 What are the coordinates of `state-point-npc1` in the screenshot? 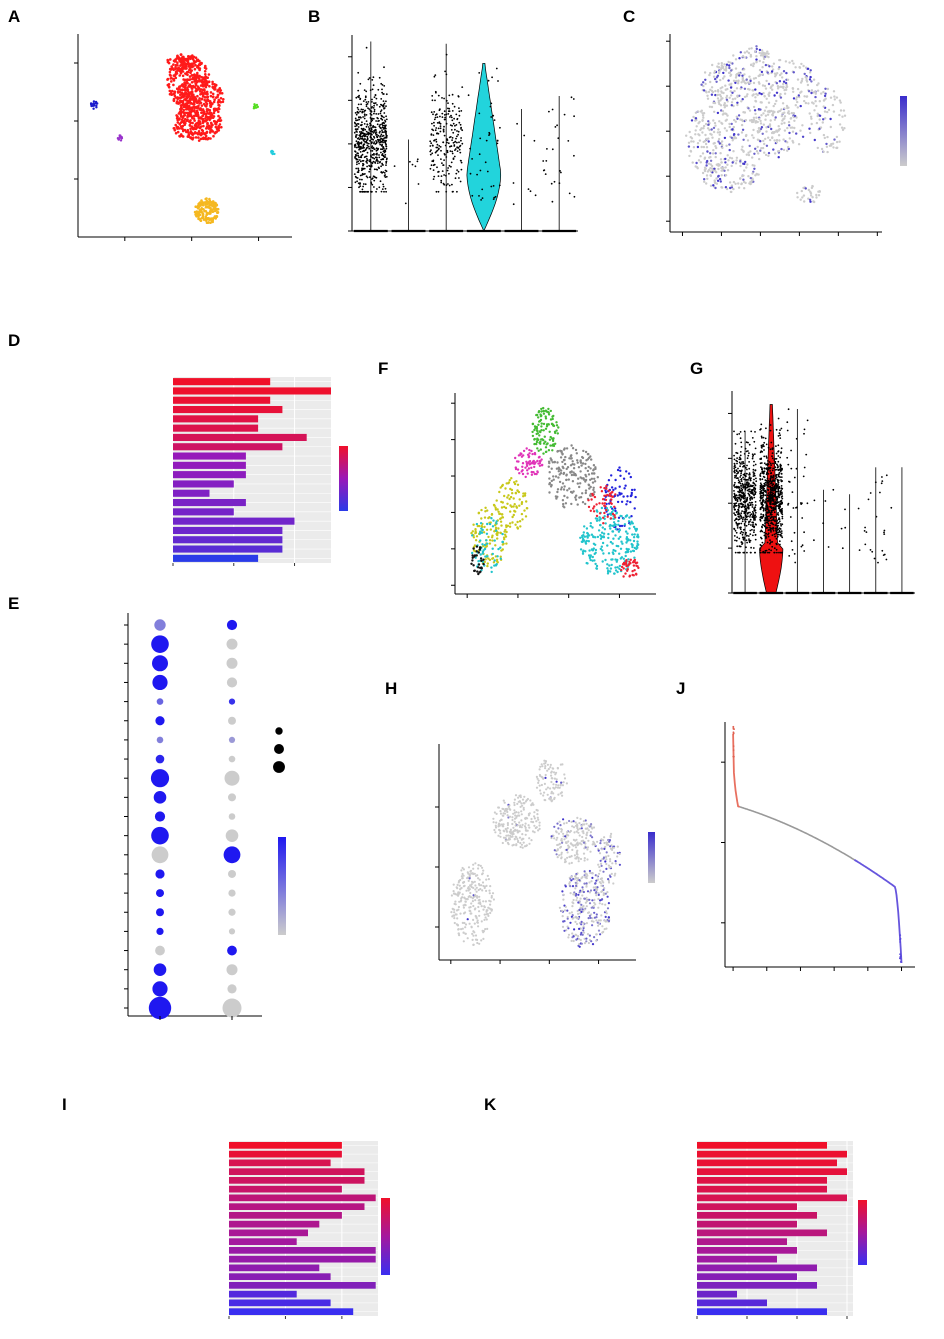 It's located at (504, 496).